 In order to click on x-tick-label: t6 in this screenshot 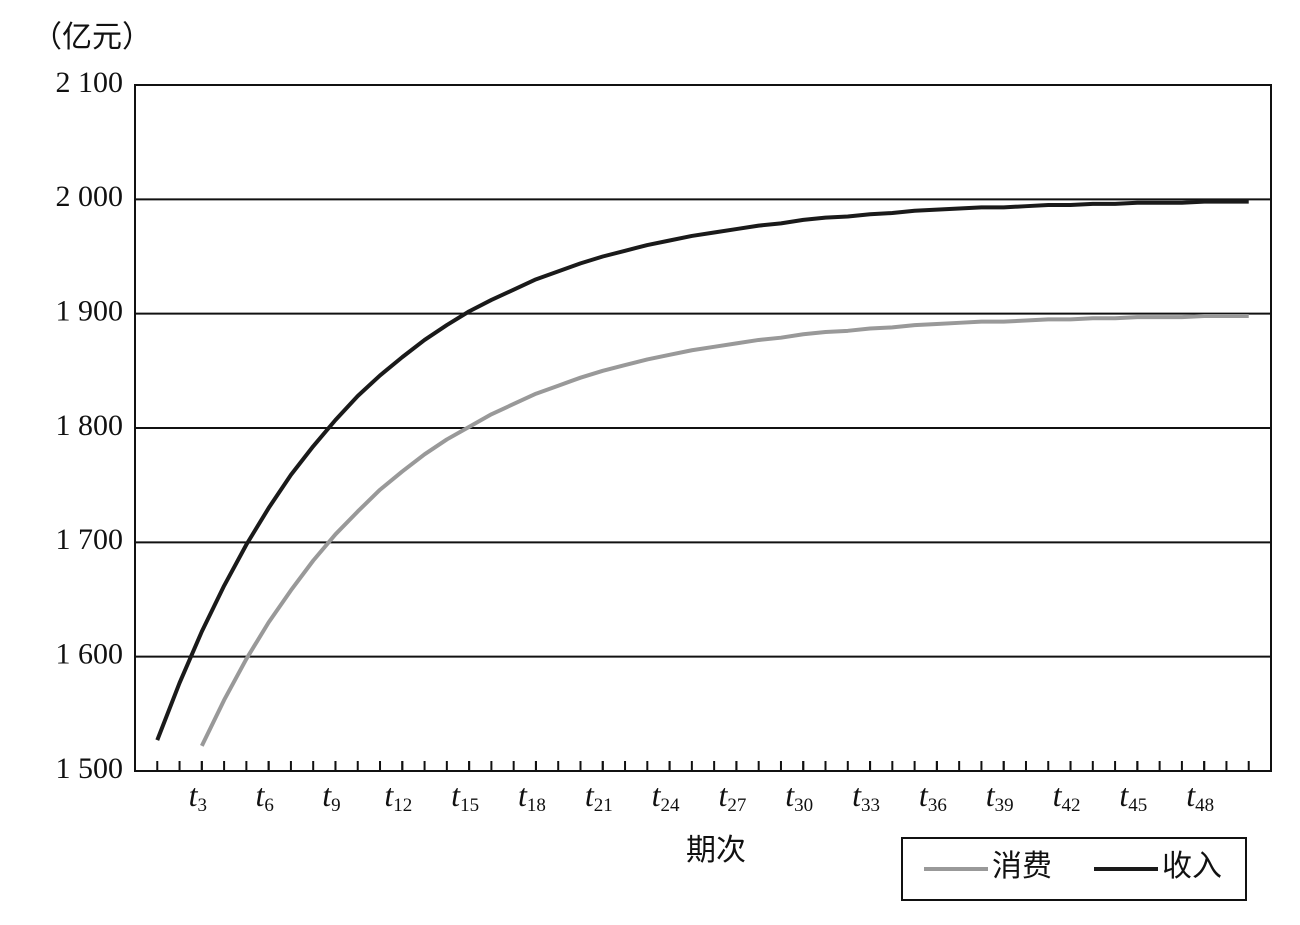, I will do `click(264, 796)`.